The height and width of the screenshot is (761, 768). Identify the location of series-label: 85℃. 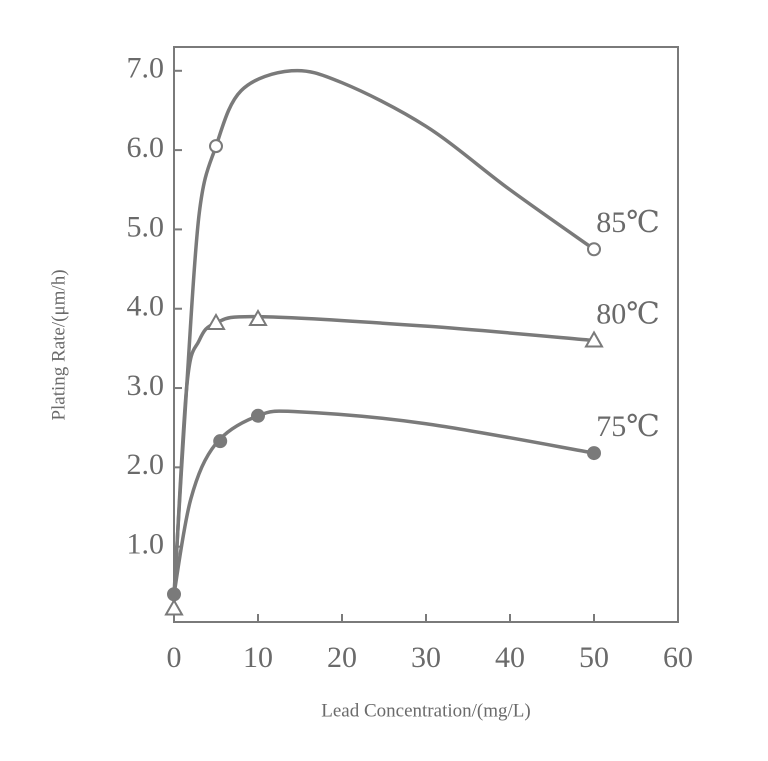
(628, 222).